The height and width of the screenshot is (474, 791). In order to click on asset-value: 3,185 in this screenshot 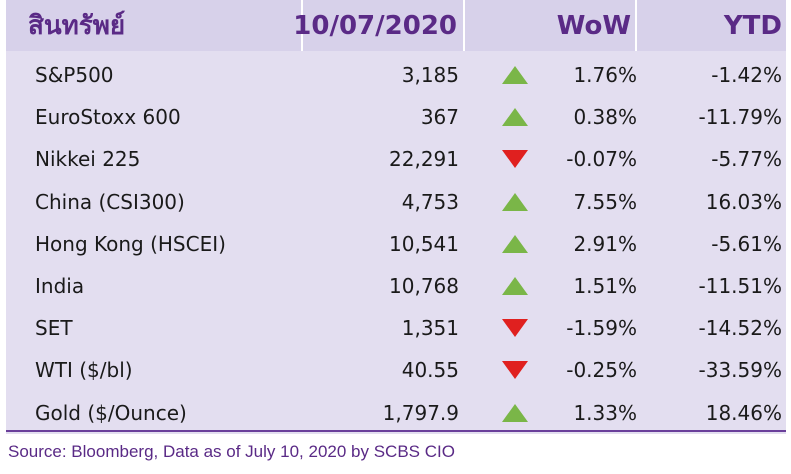, I will do `click(430, 75)`.